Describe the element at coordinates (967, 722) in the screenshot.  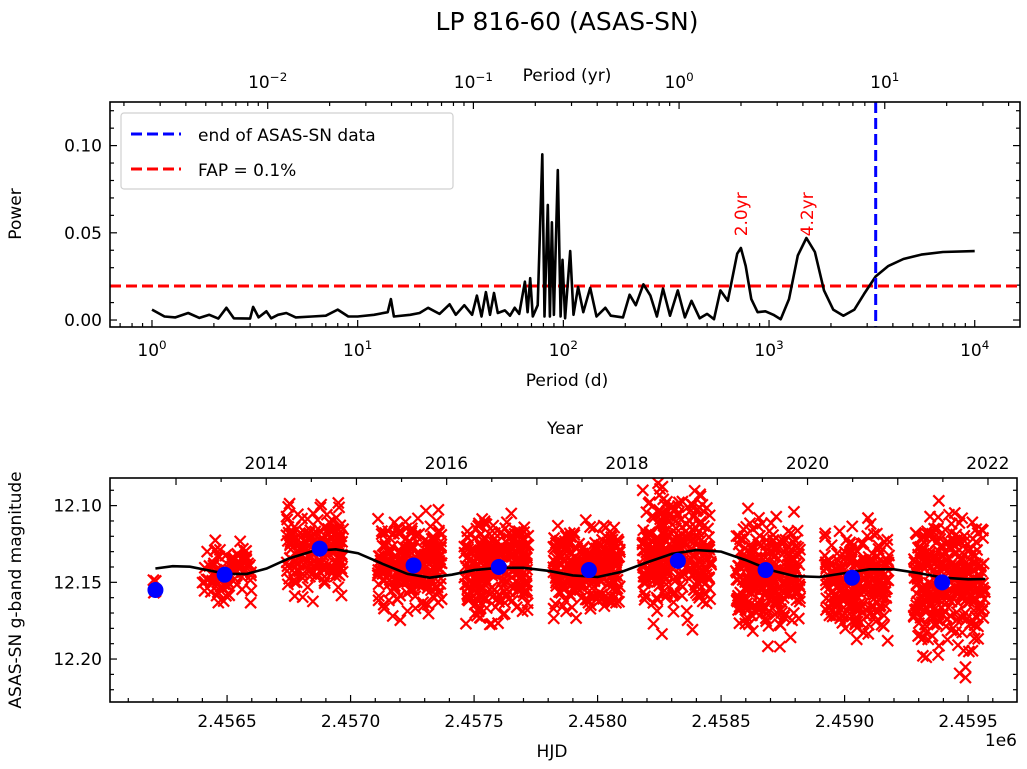
I see `x-tick-label: 2.4595` at that location.